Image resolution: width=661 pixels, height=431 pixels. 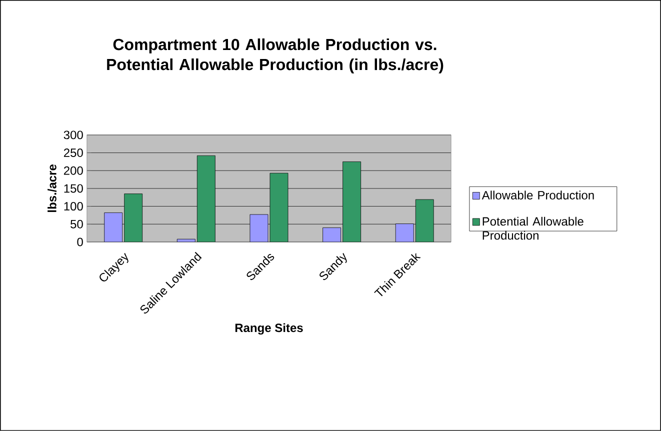 I want to click on y-tick-label: 0, so click(x=80, y=242).